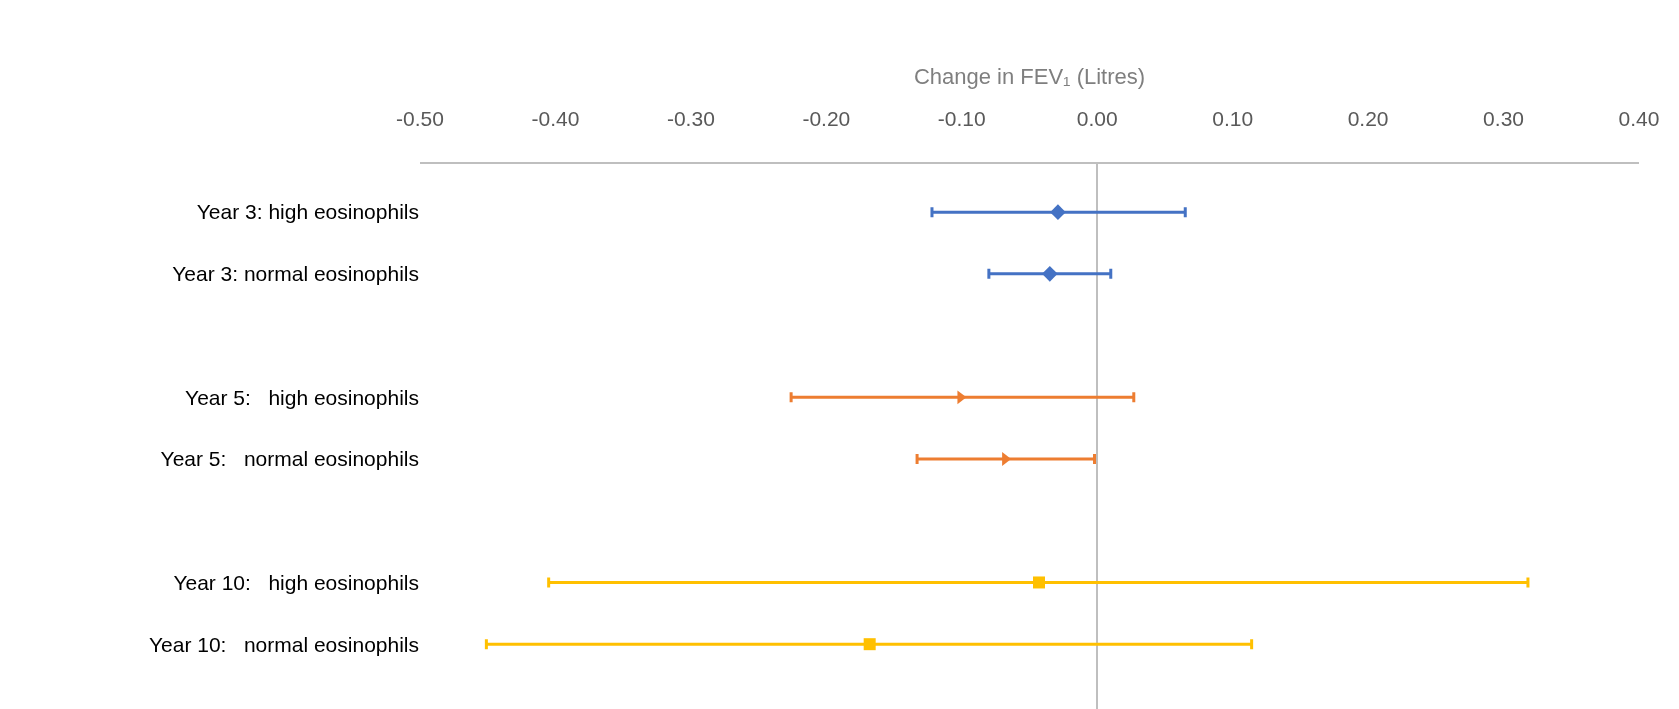 This screenshot has width=1679, height=709. I want to click on y-tick-label: Year 10: normal eosinophils, so click(283, 644).